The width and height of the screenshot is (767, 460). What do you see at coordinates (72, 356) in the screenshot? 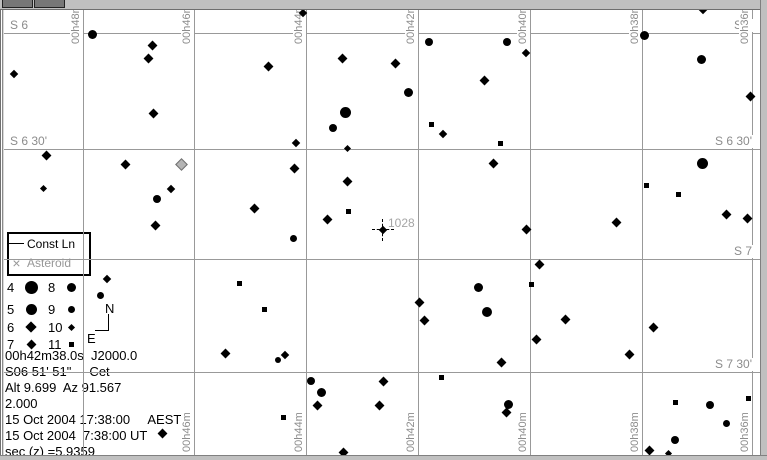
I see `status-line: 00h42m38.0s J2000.0` at bounding box center [72, 356].